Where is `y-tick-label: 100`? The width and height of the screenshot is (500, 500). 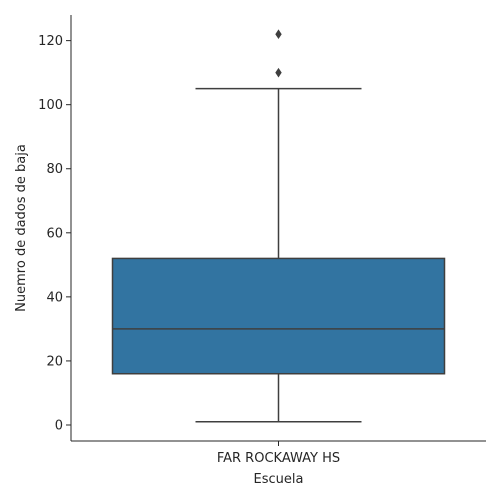
y-tick-label: 100 is located at coordinates (50, 105).